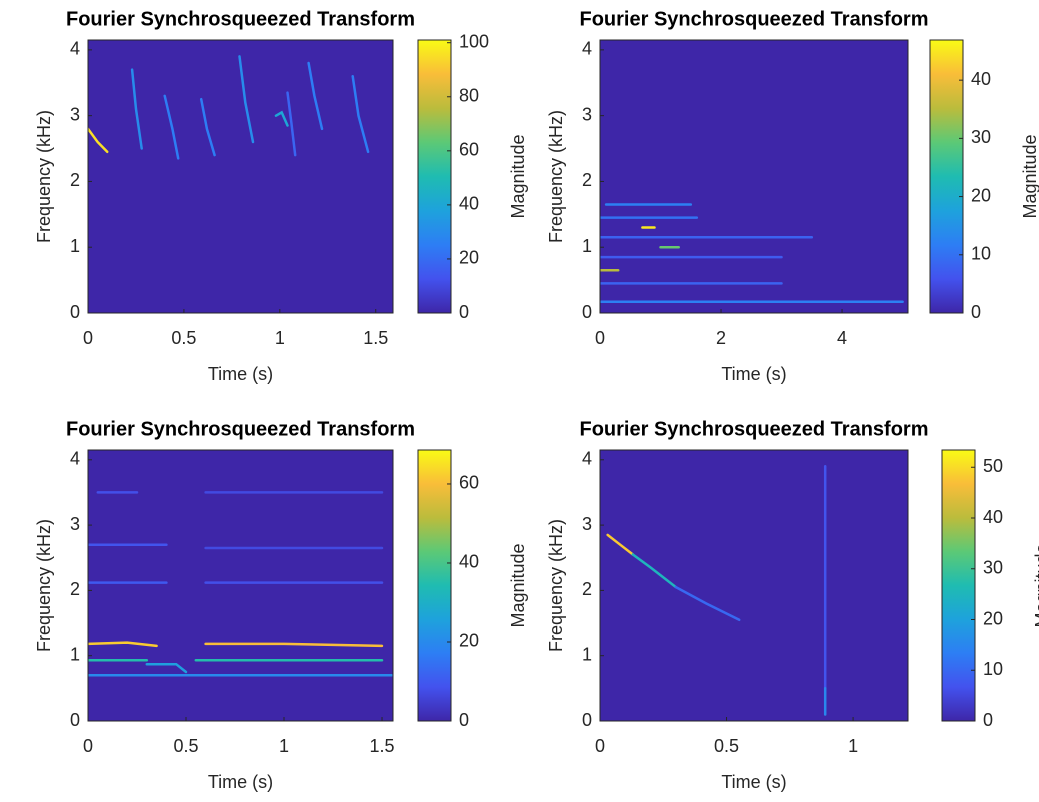  I want to click on colorbar-tick-label: 100, so click(474, 41).